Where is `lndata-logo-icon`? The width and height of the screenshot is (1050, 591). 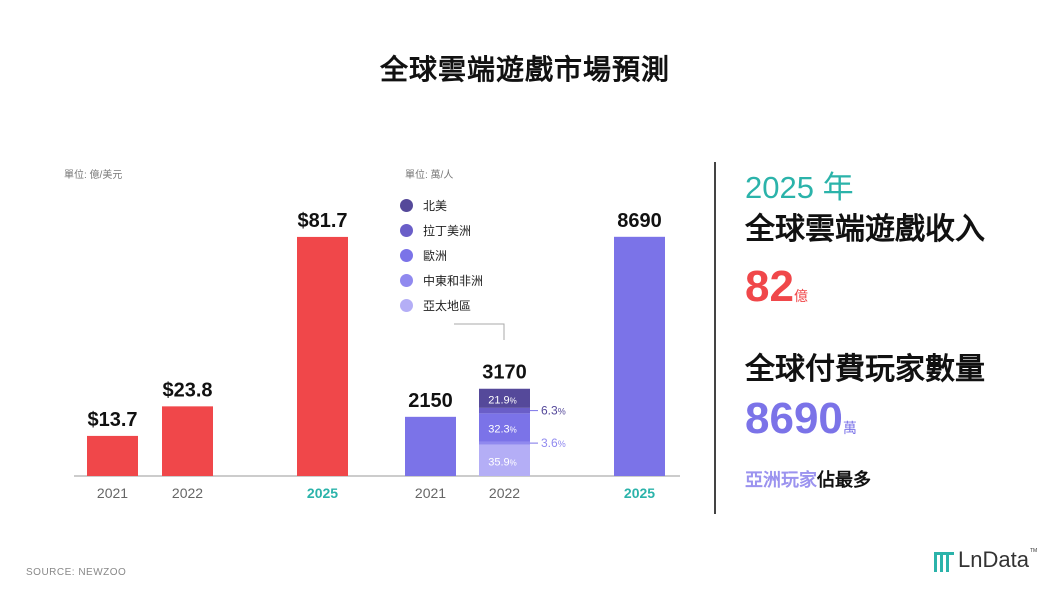 lndata-logo-icon is located at coordinates (944, 562).